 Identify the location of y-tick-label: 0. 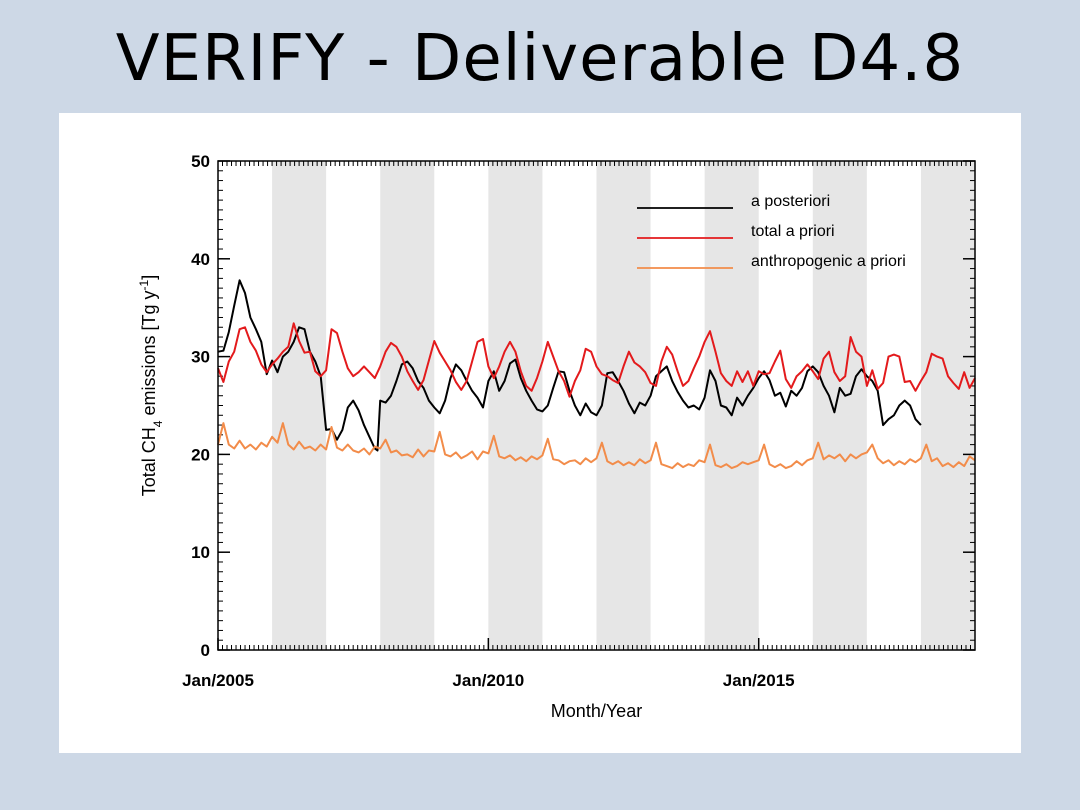
(205, 650).